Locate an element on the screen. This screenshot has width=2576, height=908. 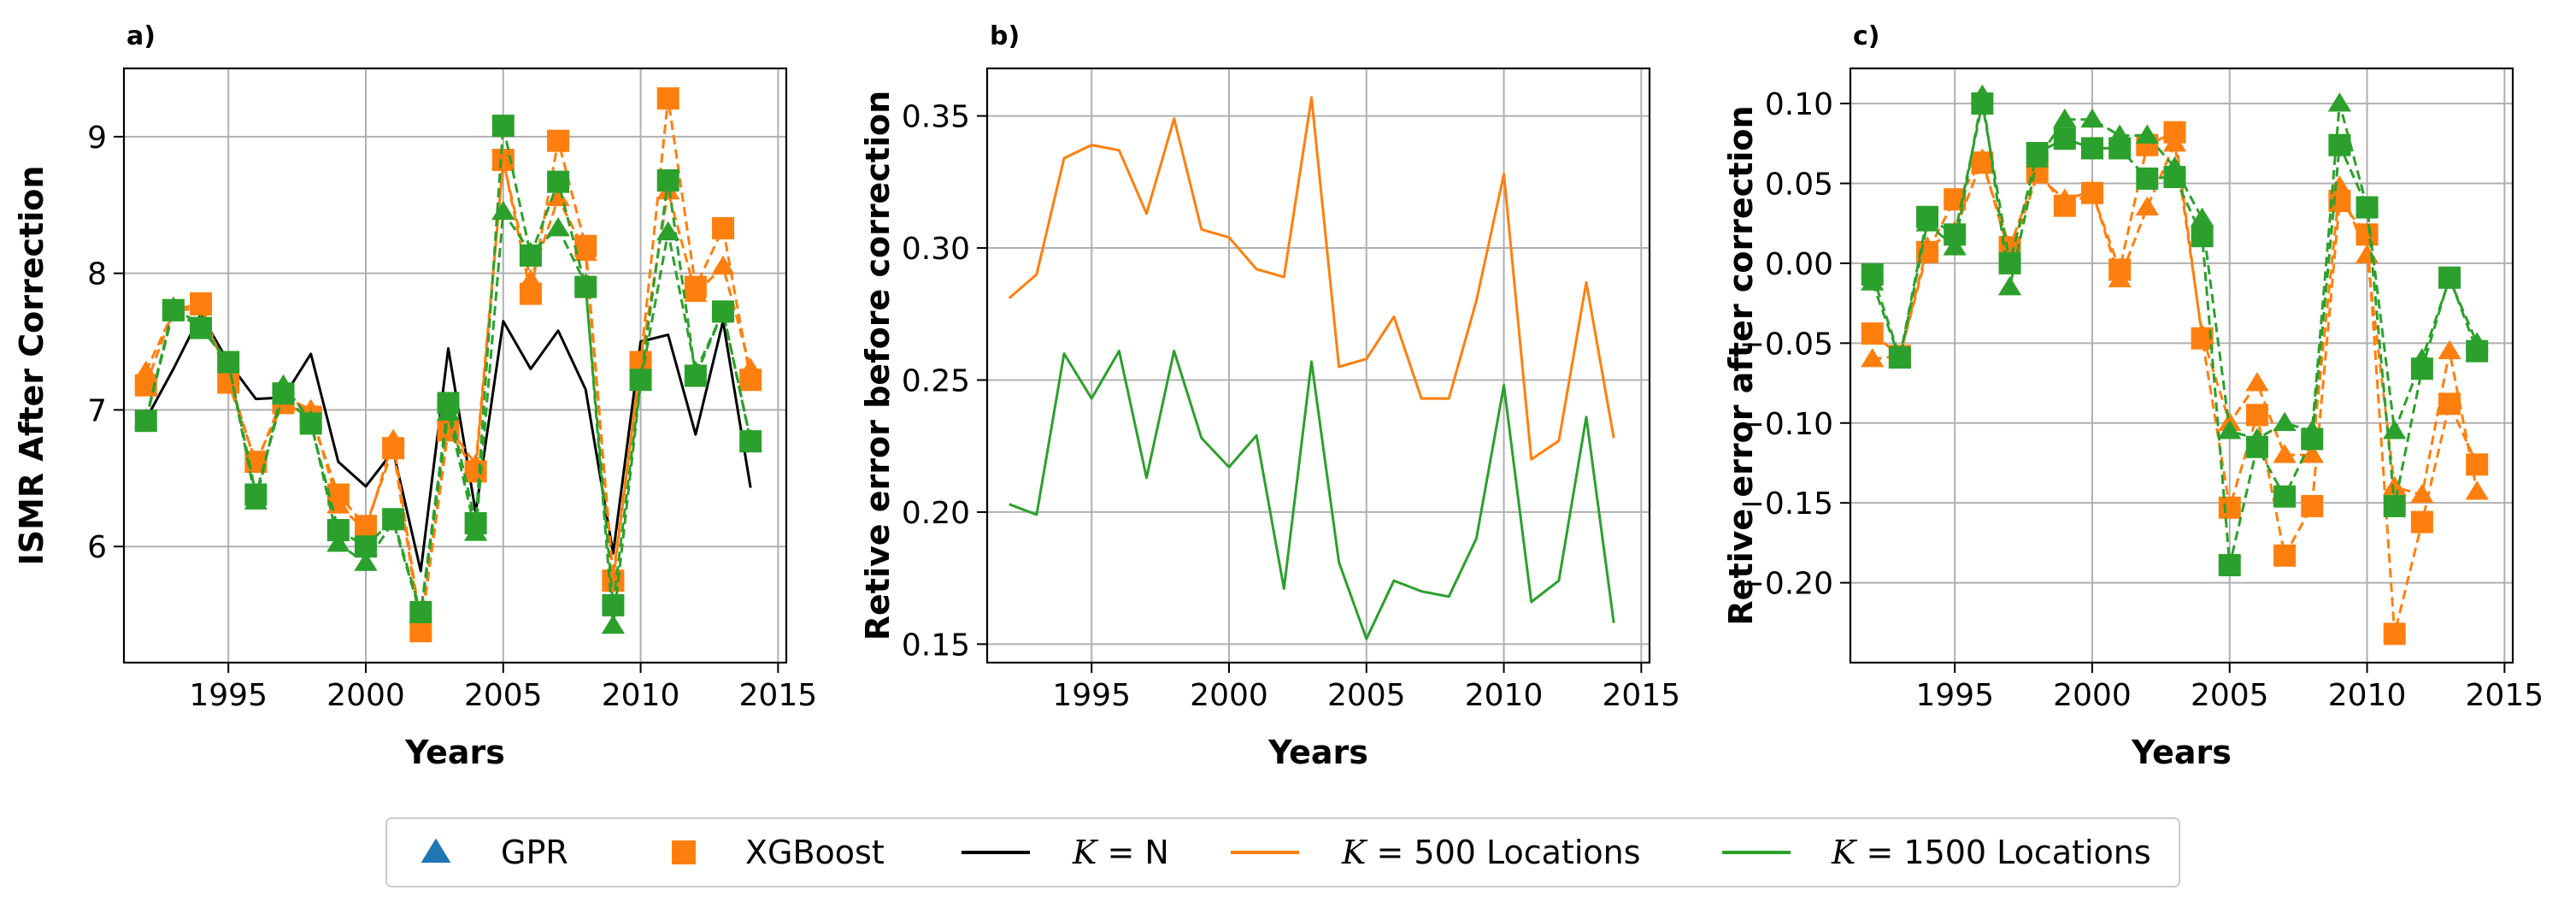
panel-b-xtick-label: 2010 is located at coordinates (1504, 696).